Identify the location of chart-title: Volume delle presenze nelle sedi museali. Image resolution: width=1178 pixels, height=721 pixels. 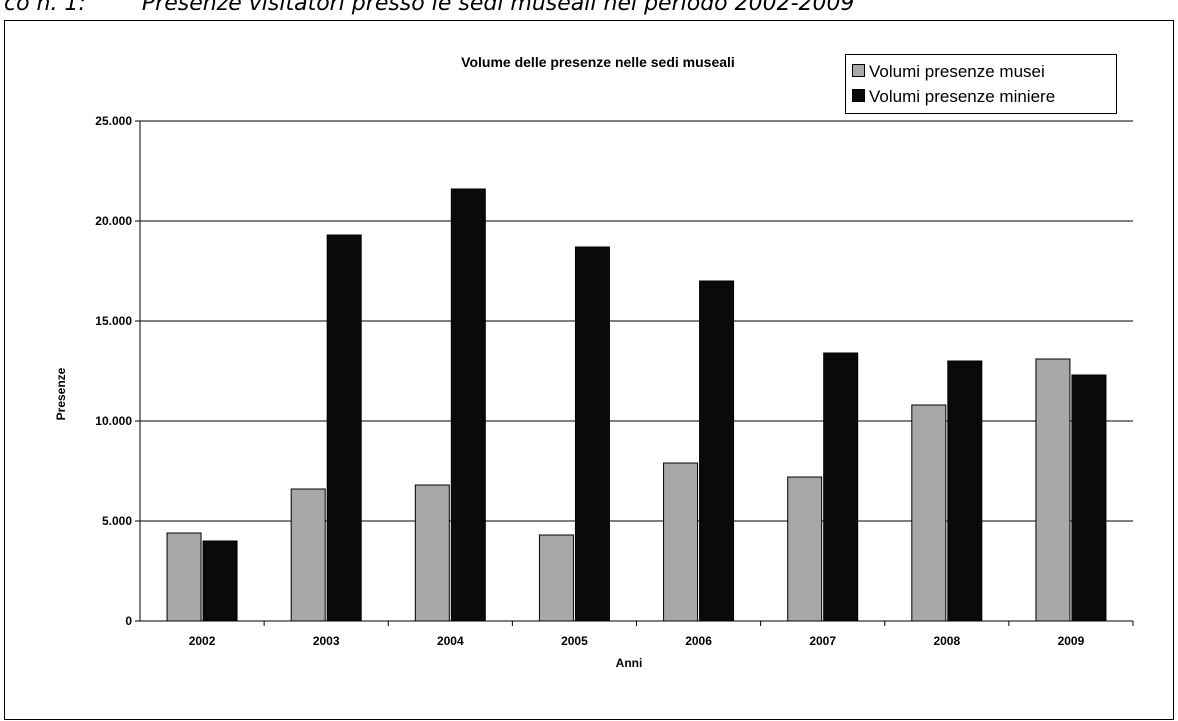
(598, 62).